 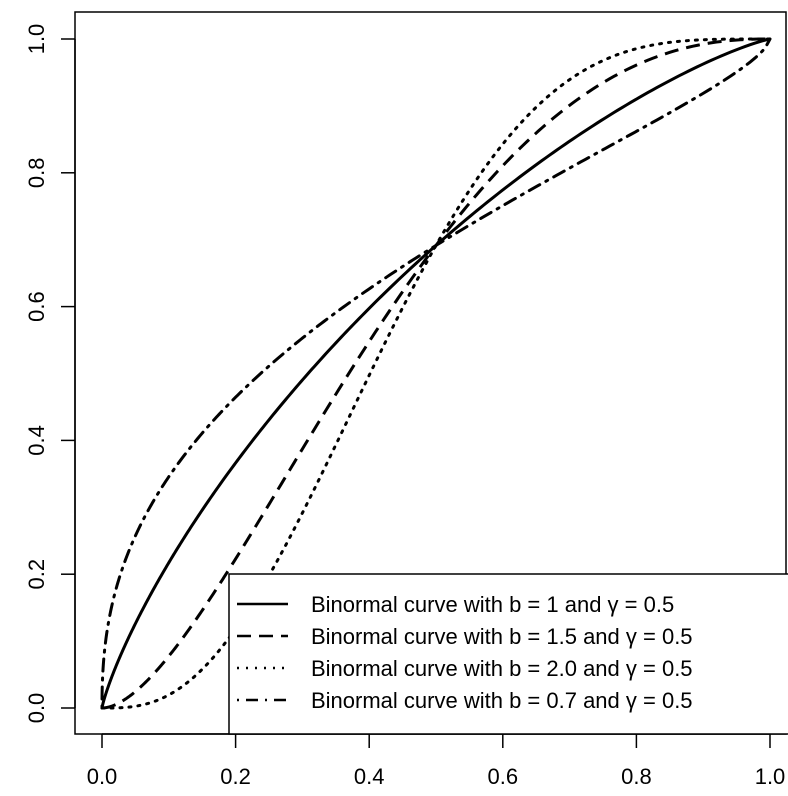 What do you see at coordinates (36, 39) in the screenshot?
I see `y-tick-label: 1.0` at bounding box center [36, 39].